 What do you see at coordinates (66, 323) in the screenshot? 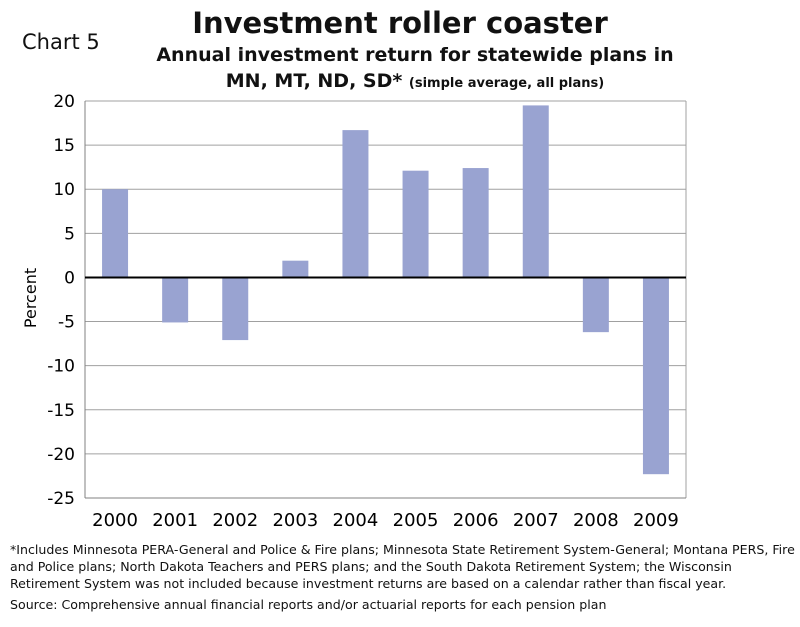
I see `y-tick-label: -5` at bounding box center [66, 323].